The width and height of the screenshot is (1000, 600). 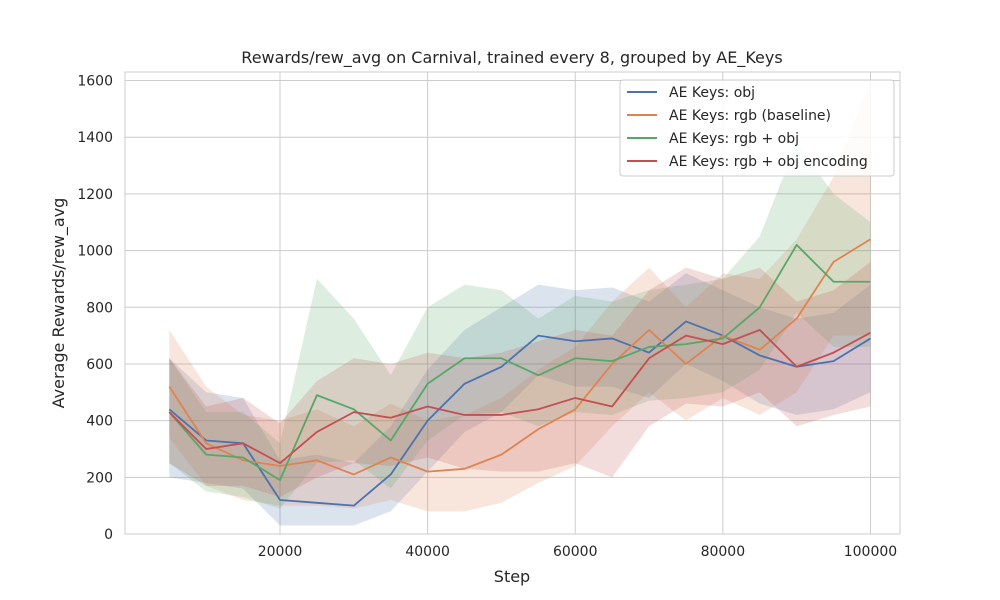 I want to click on x-tick-labels: 20000 40000 60000 80000 100000, so click(x=577, y=552).